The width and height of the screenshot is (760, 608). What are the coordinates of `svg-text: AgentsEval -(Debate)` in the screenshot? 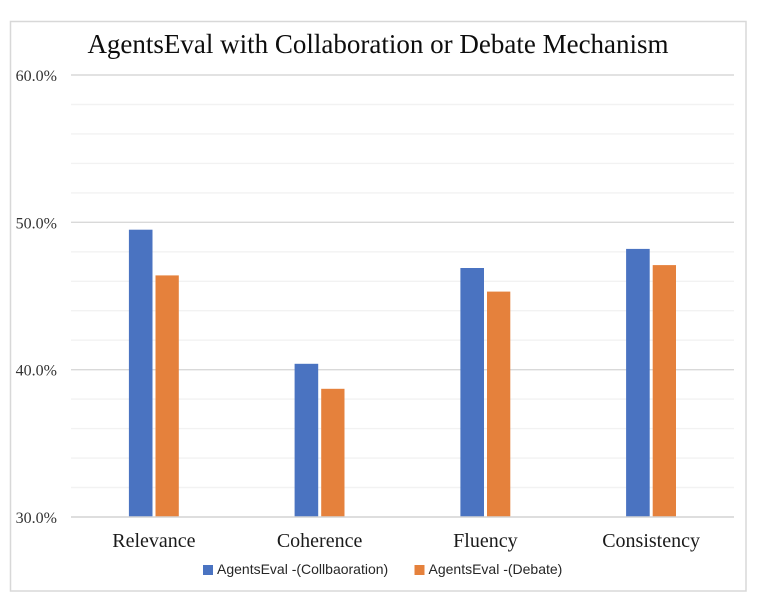 It's located at (496, 569).